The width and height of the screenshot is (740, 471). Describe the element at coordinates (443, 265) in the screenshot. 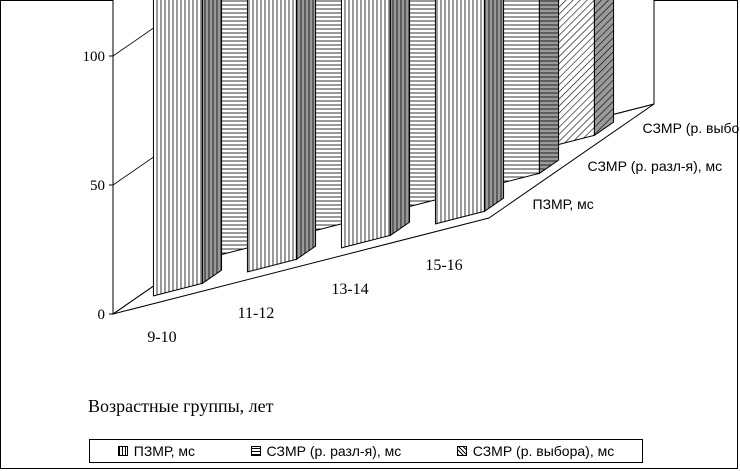

I see `x-tick-label: 15-16` at that location.